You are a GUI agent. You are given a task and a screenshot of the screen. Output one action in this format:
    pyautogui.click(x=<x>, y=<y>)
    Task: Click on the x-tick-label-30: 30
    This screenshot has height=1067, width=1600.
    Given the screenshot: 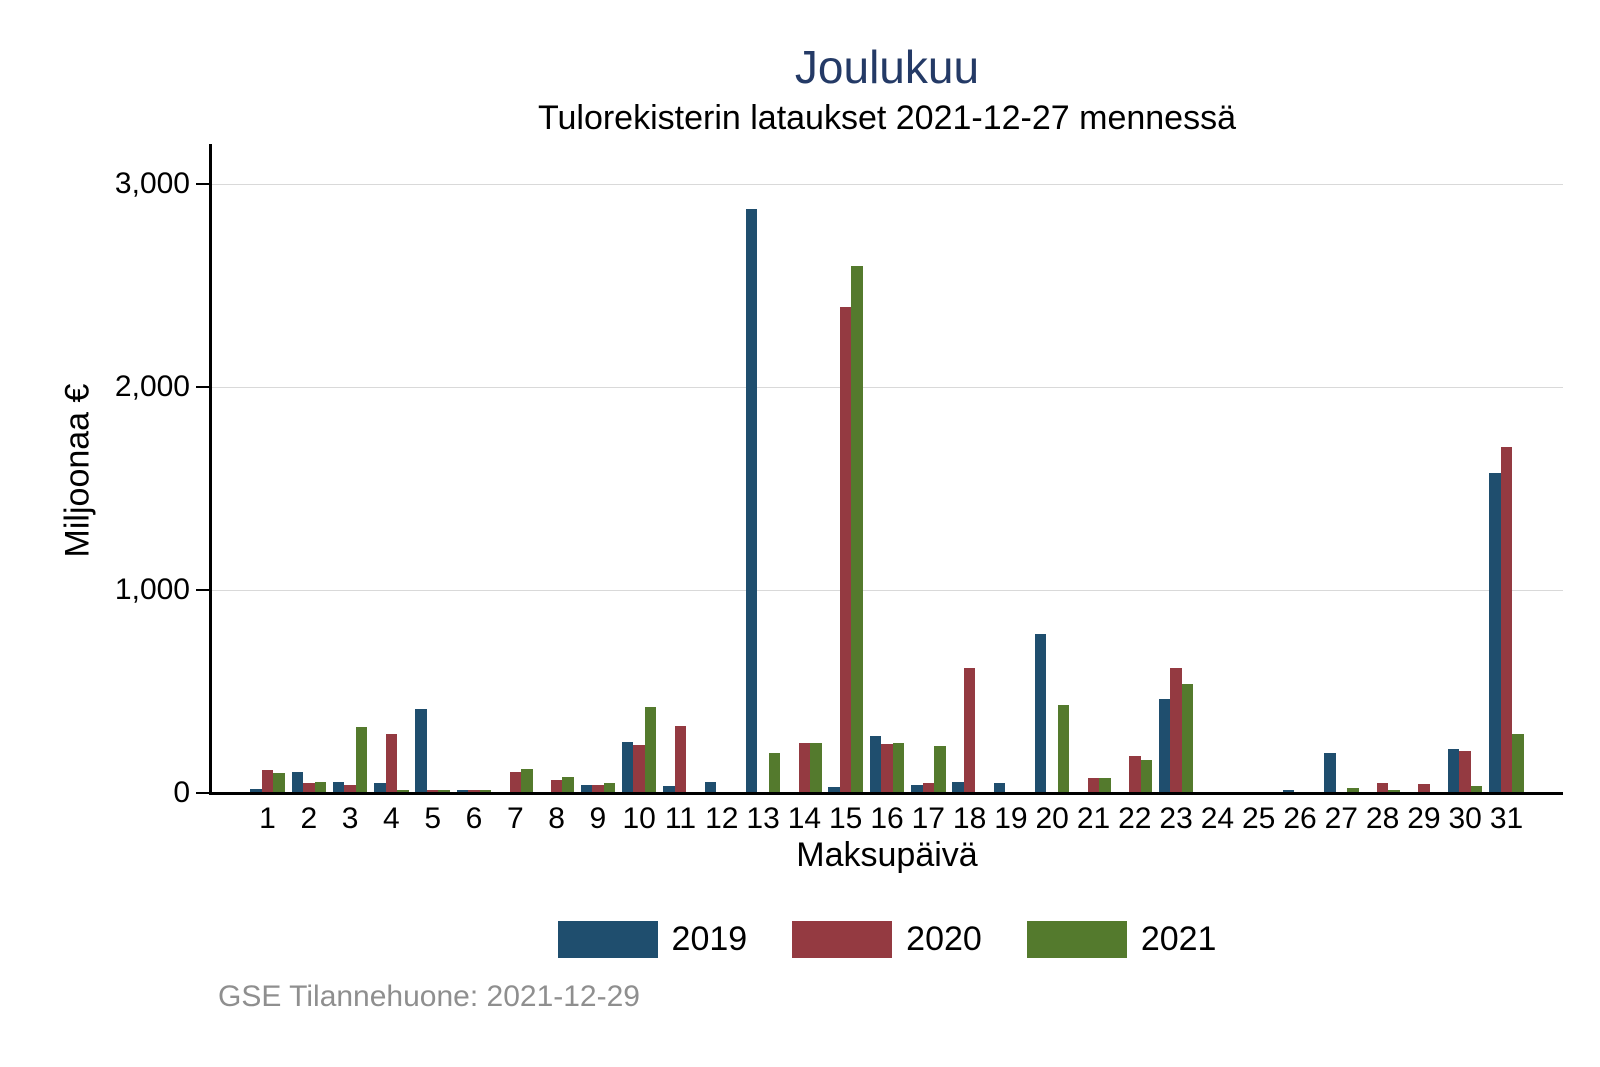 What is the action you would take?
    pyautogui.click(x=1465, y=818)
    